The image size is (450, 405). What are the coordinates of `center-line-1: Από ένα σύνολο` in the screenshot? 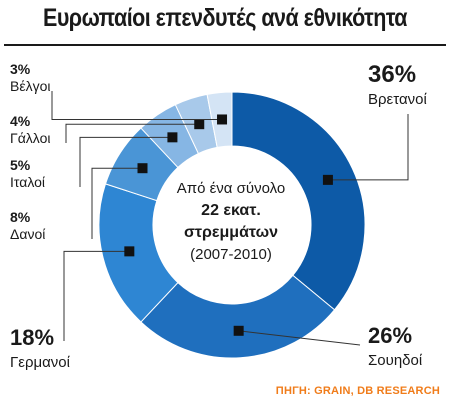 It's located at (231, 188).